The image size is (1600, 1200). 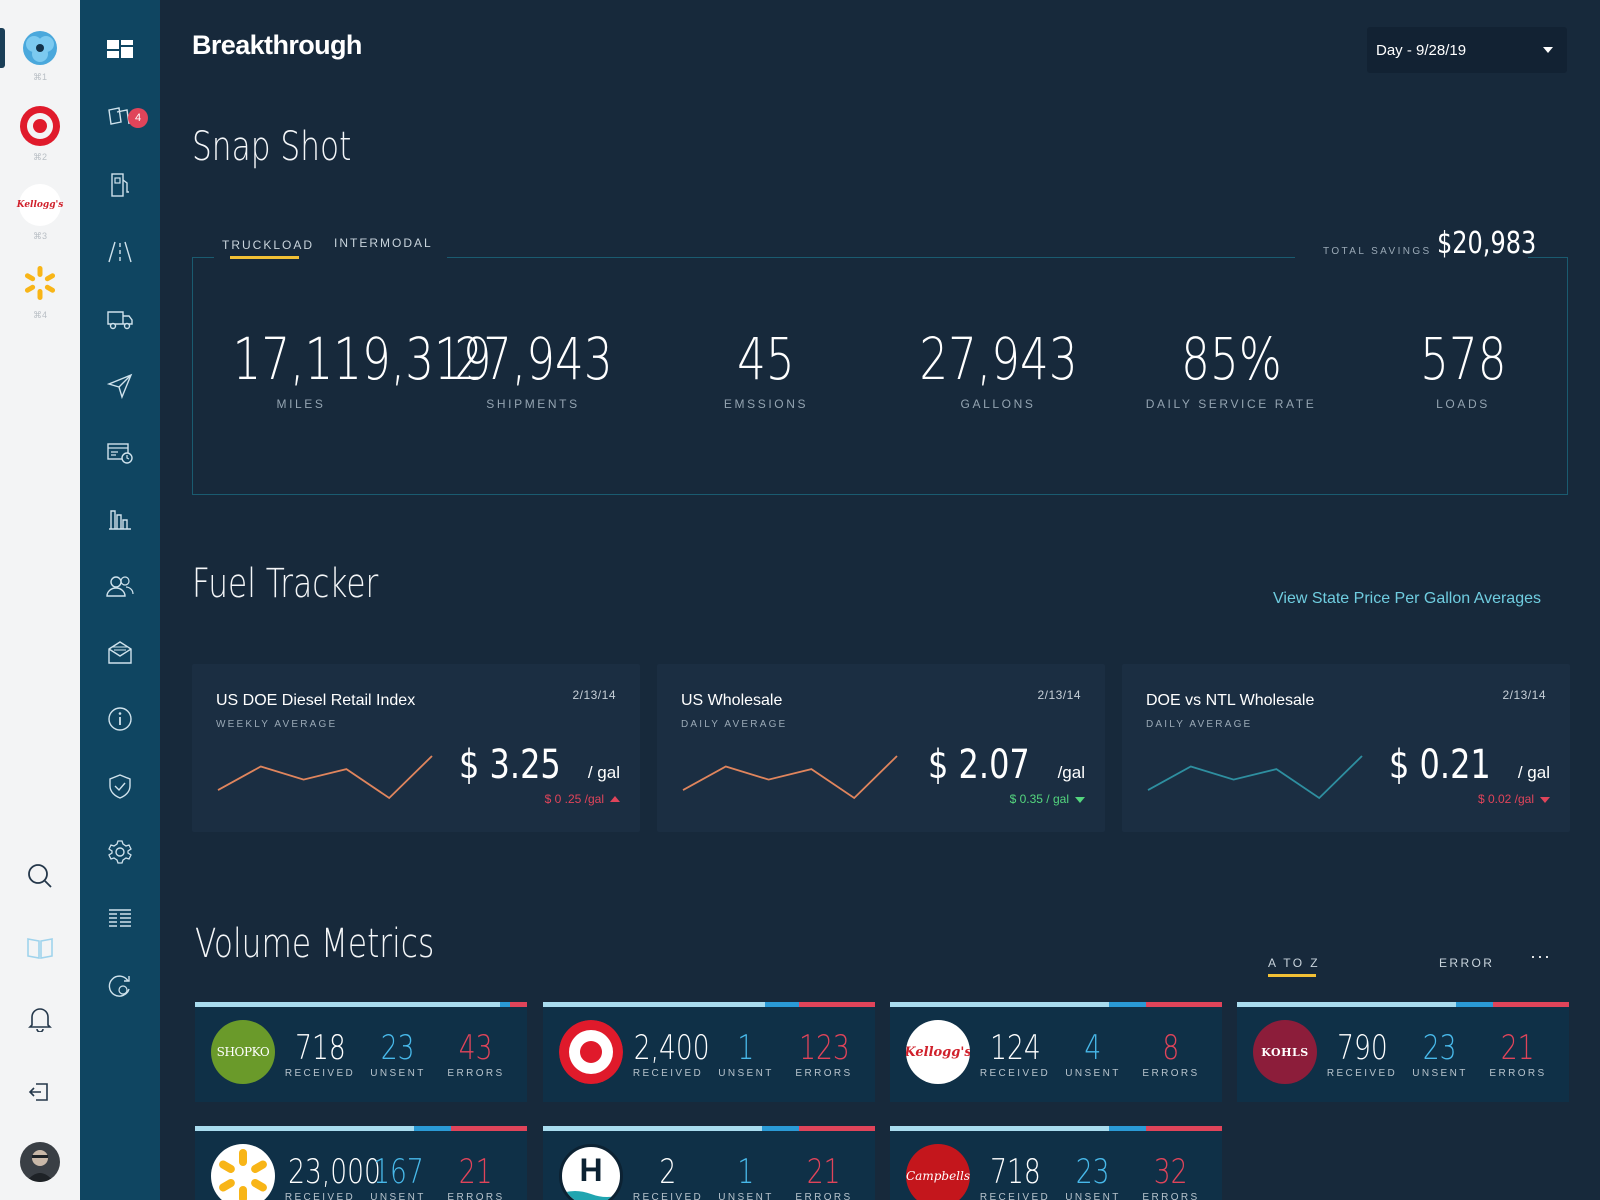 I want to click on fuel-price-change: $ 0.35 / gal, so click(x=1039, y=799).